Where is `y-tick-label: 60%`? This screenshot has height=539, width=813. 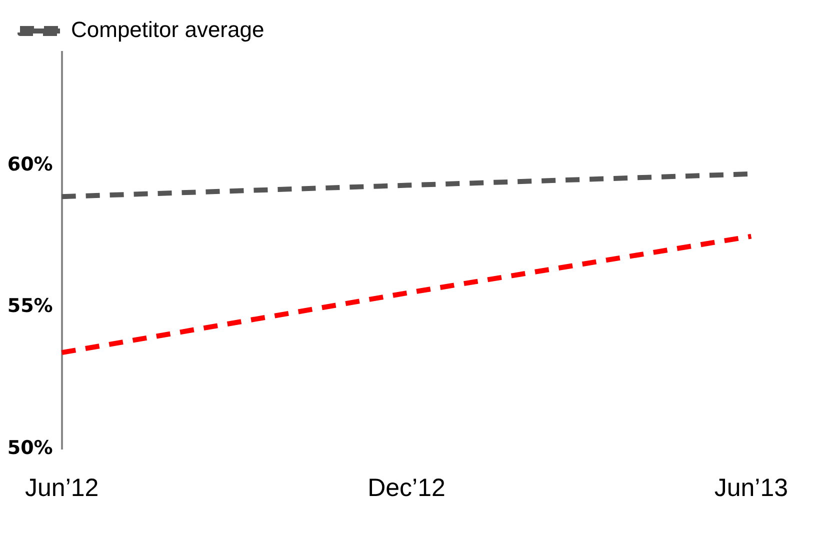 y-tick-label: 60% is located at coordinates (30, 164).